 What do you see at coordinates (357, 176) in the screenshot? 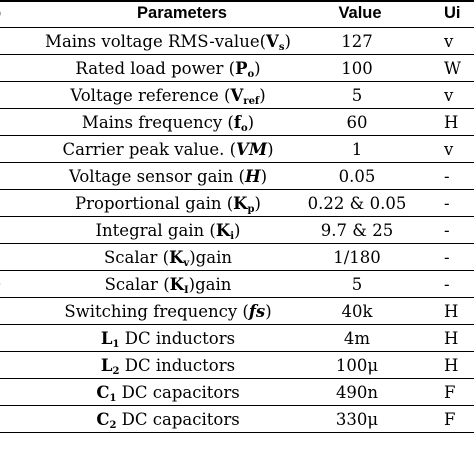
I see `parameter-value: 0.05` at bounding box center [357, 176].